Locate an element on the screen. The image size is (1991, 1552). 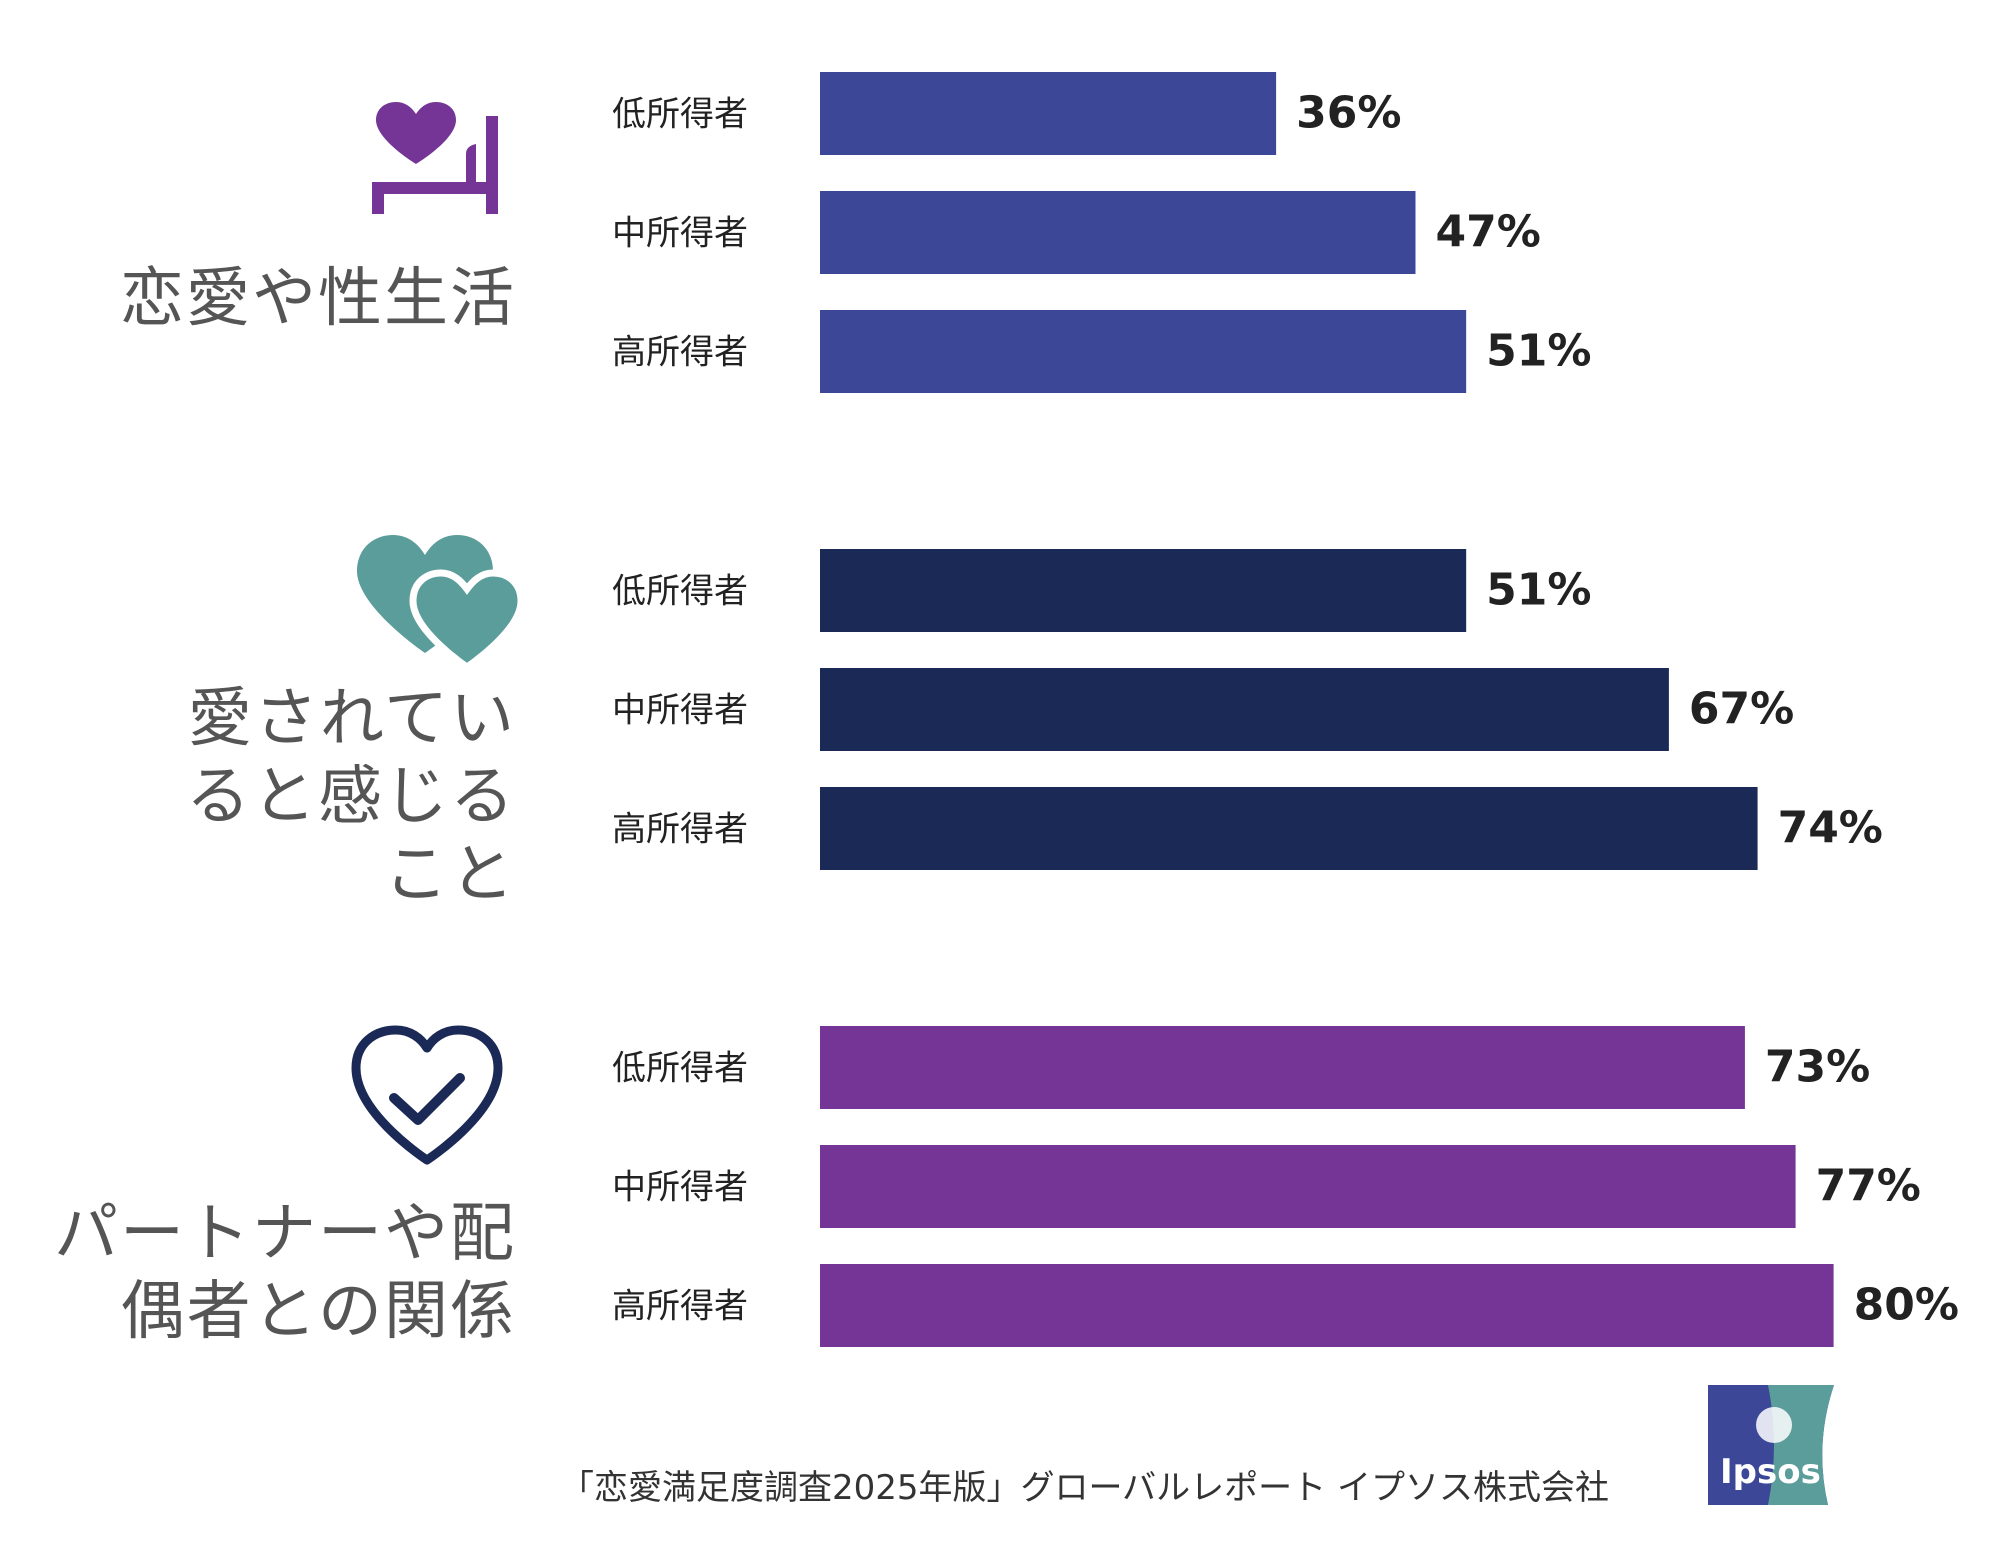
category-label-feeling-loved-line1: 愛されてい is located at coordinates (351, 719).